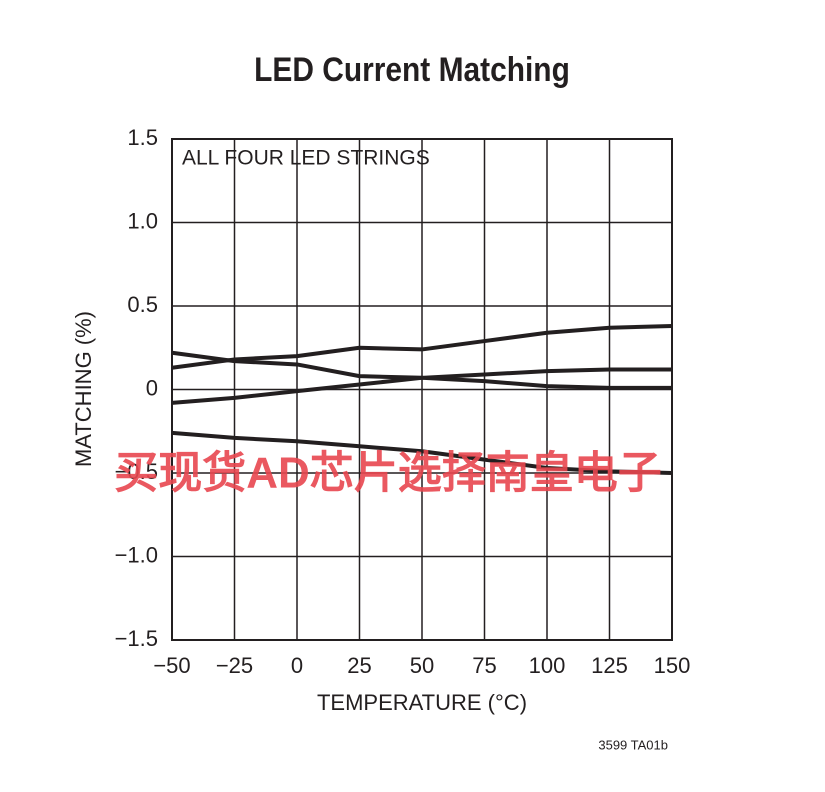 The height and width of the screenshot is (792, 825). I want to click on figure-ref: 3599 TA01b, so click(633, 744).